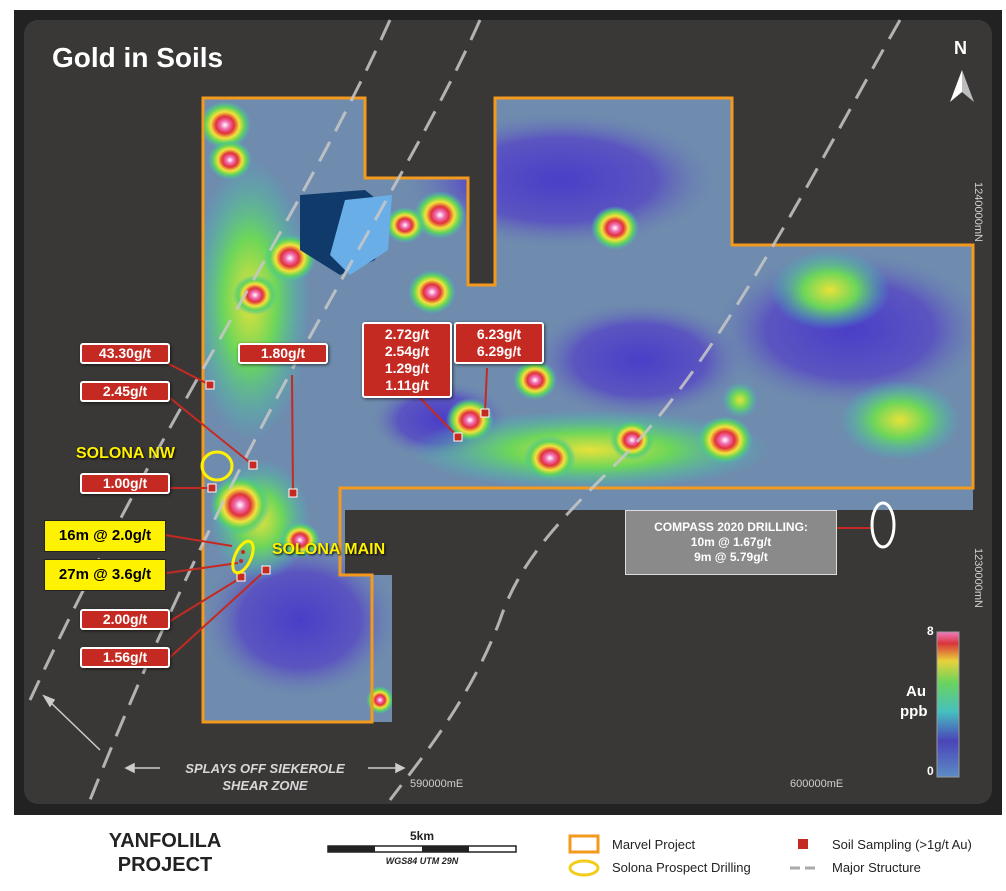 The width and height of the screenshot is (1006, 891). Describe the element at coordinates (499, 343) in the screenshot. I see `sample-callout: 6.23g/t 6.29g/t` at that location.